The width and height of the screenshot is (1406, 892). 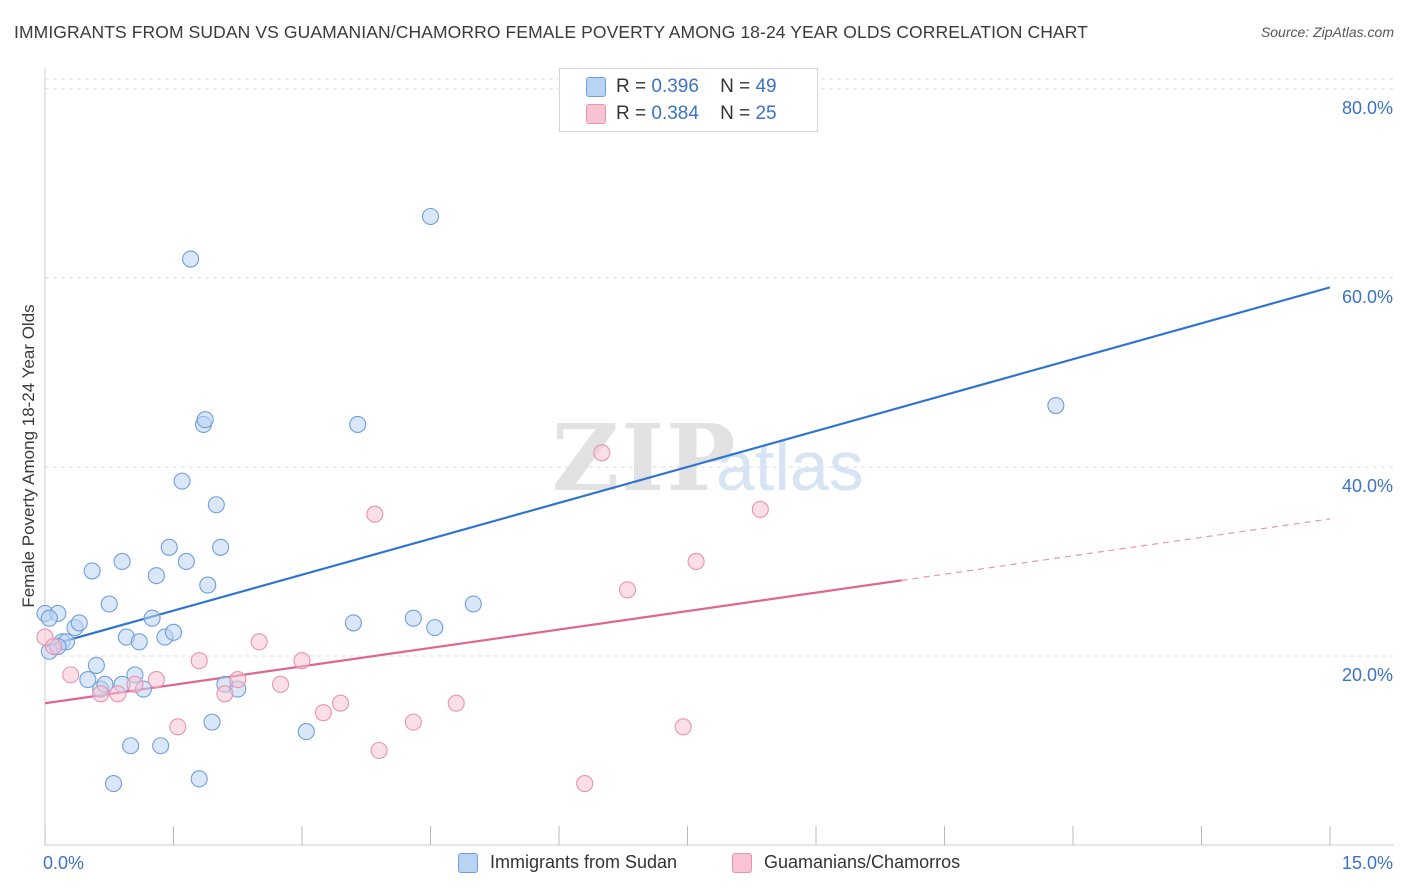 I want to click on legend-r-value: 0.396, so click(x=675, y=86).